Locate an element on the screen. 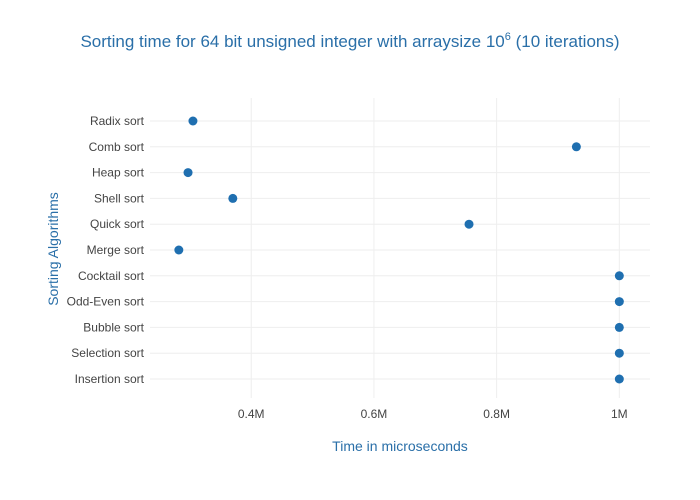 This screenshot has width=700, height=500. x-tick-labels: 0.4M 0.6M 0.8M 1M is located at coordinates (433, 414).